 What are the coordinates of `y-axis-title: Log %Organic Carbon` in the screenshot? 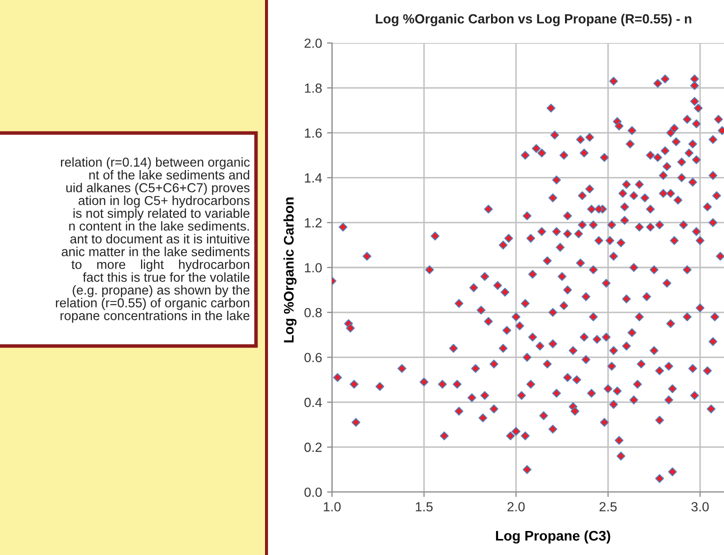 It's located at (290, 270).